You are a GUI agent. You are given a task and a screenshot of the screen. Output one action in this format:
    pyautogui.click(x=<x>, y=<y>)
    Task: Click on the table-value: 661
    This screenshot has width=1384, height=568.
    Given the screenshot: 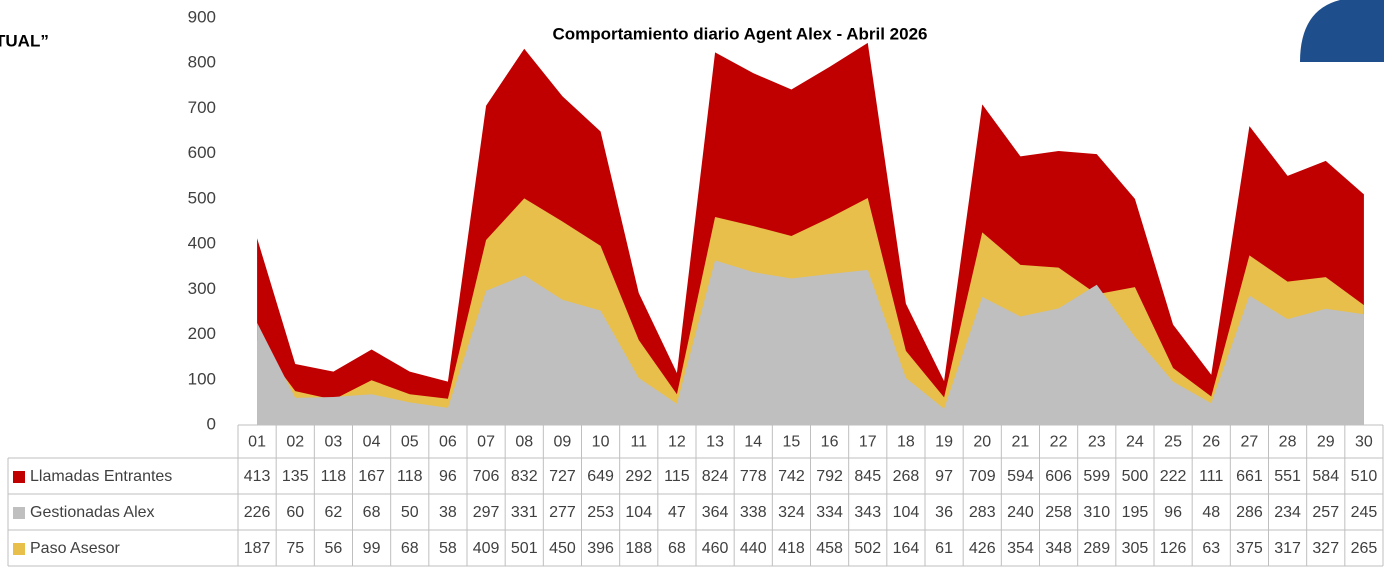 What is the action you would take?
    pyautogui.click(x=1249, y=476)
    